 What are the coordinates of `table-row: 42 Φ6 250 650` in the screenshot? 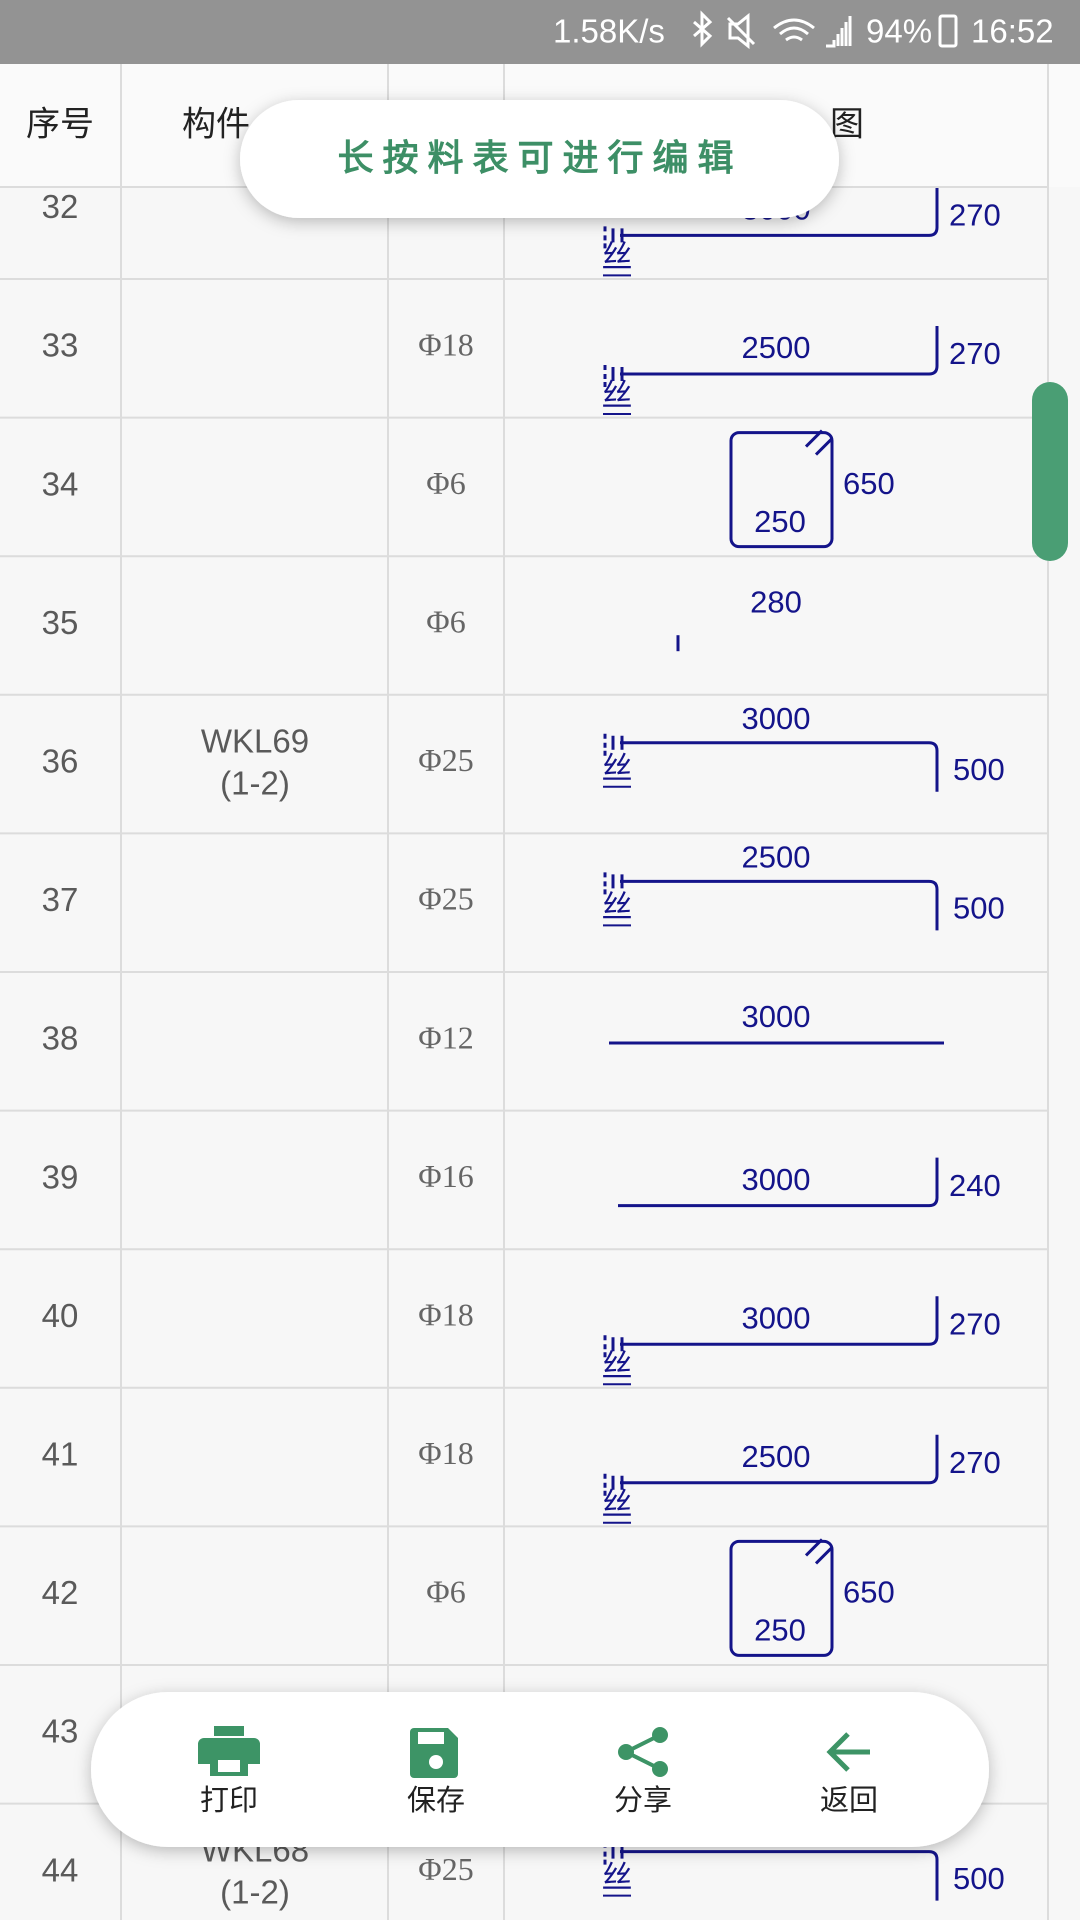 It's located at (468, 1597).